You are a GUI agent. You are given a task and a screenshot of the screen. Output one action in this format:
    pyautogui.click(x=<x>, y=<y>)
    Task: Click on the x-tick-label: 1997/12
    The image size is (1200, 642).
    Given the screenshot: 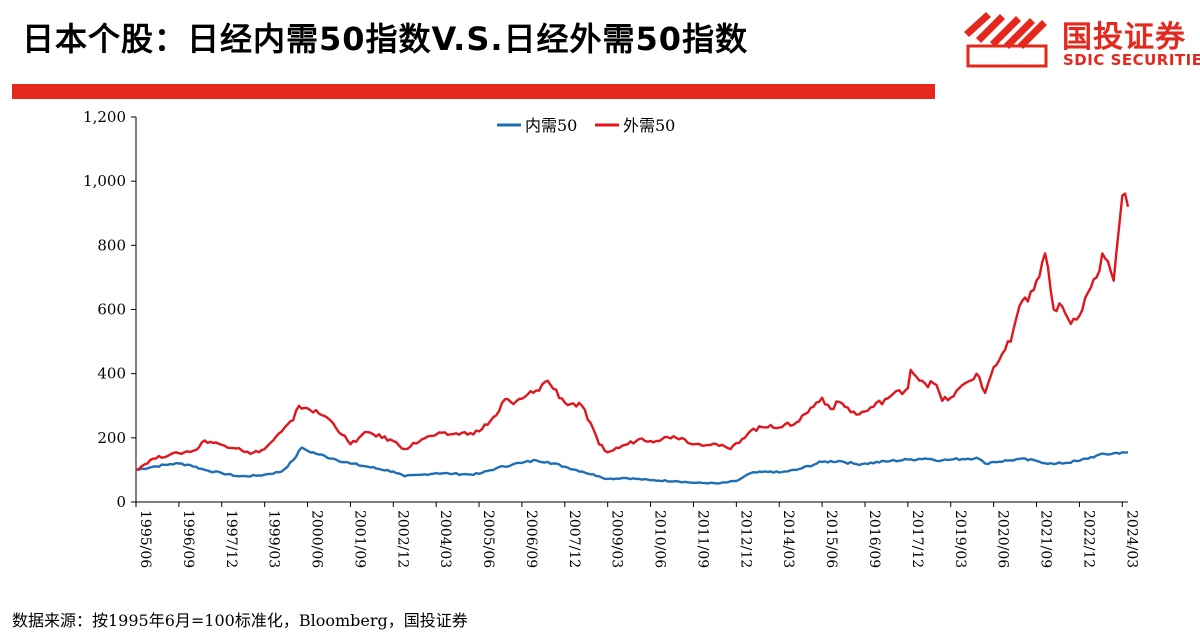 What is the action you would take?
    pyautogui.click(x=231, y=539)
    